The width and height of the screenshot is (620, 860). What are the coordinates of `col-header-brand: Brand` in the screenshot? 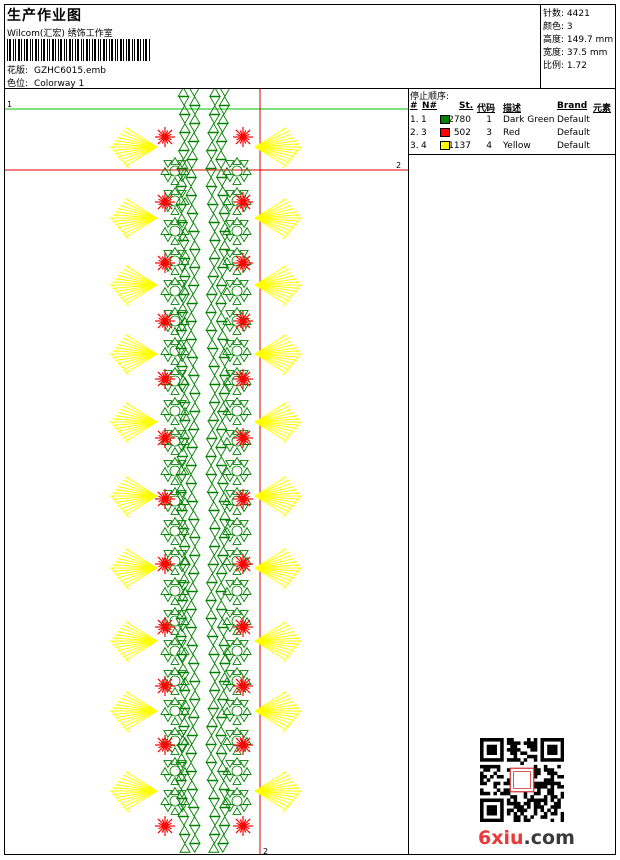 It's located at (572, 106).